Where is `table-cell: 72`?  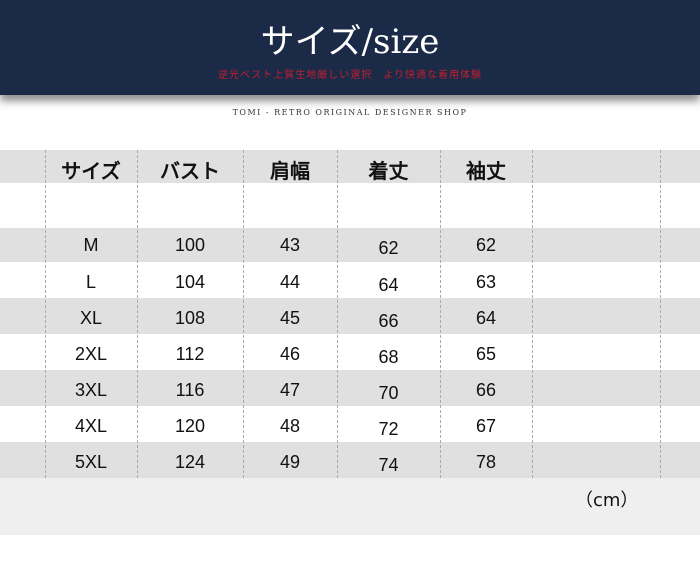 table-cell: 72 is located at coordinates (388, 429).